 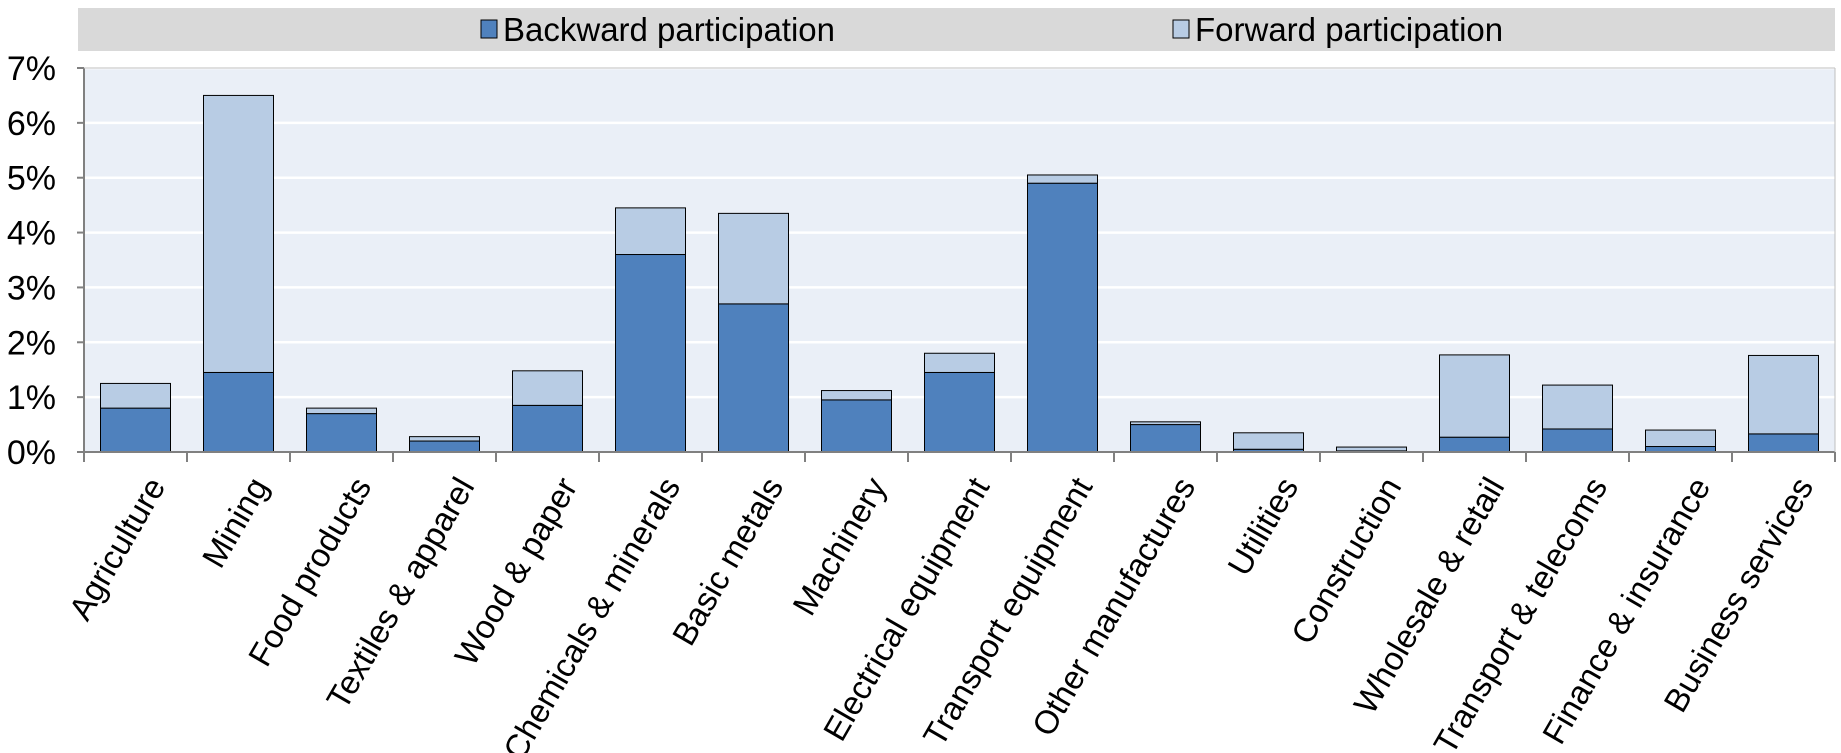 What do you see at coordinates (31, 288) in the screenshot?
I see `y-tick-label: 3%` at bounding box center [31, 288].